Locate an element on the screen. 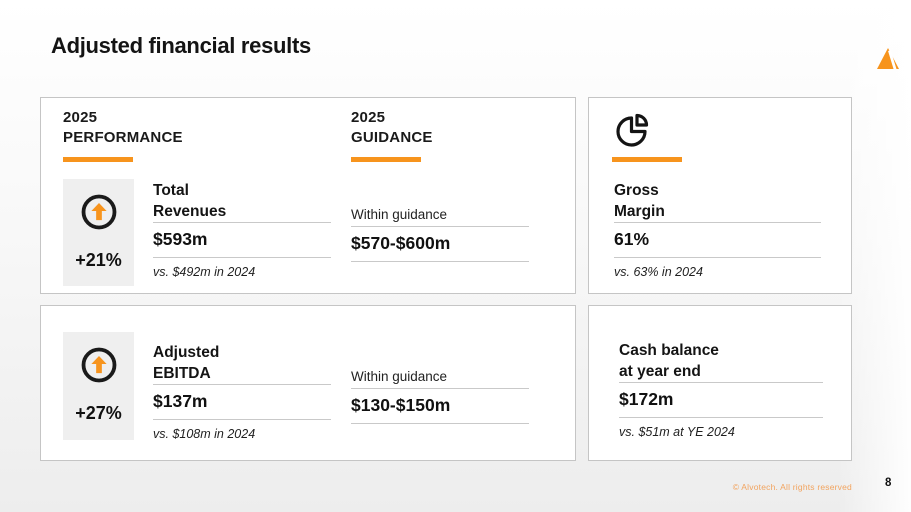 The width and height of the screenshot is (911, 512). metric-block-revenues: Total Revenues $593m vs. $492m in 2024 is located at coordinates (242, 228).